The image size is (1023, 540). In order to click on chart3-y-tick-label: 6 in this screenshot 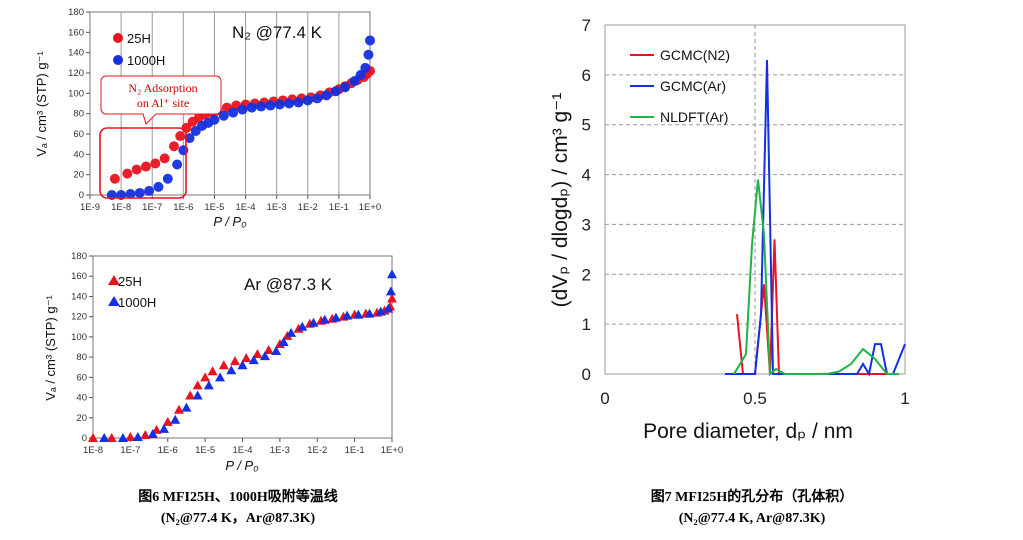, I will do `click(586, 75)`.